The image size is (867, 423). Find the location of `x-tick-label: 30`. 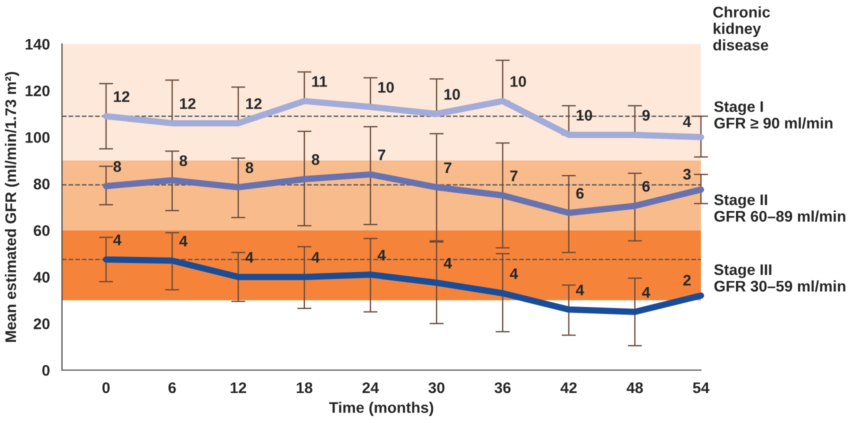

x-tick-label: 30 is located at coordinates (436, 388).